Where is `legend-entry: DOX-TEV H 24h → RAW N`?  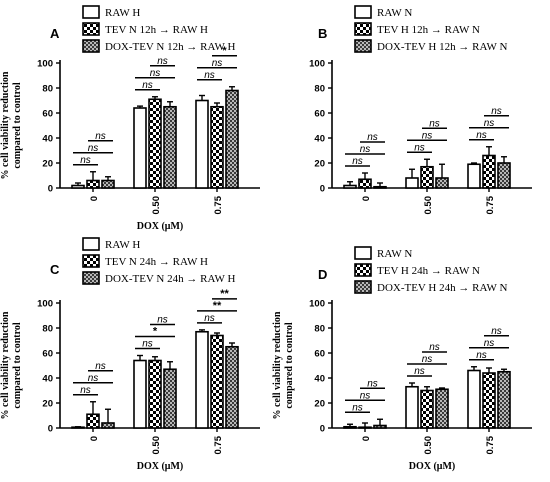 legend-entry: DOX-TEV H 24h → RAW N is located at coordinates (442, 288).